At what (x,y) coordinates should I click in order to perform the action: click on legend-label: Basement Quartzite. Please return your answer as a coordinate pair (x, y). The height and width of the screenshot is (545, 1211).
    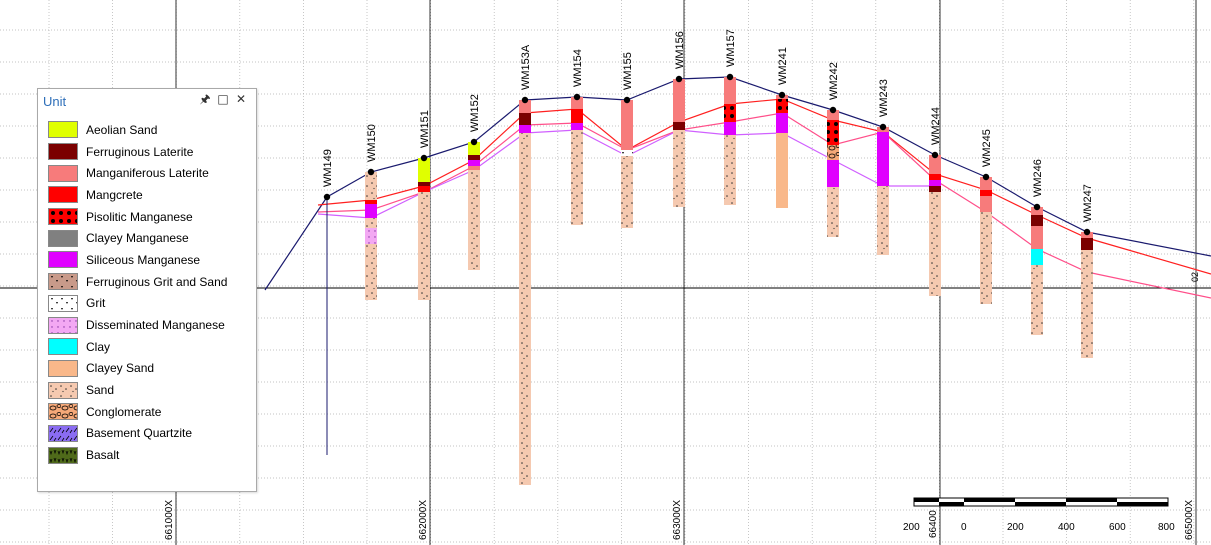
    Looking at the image, I should click on (139, 433).